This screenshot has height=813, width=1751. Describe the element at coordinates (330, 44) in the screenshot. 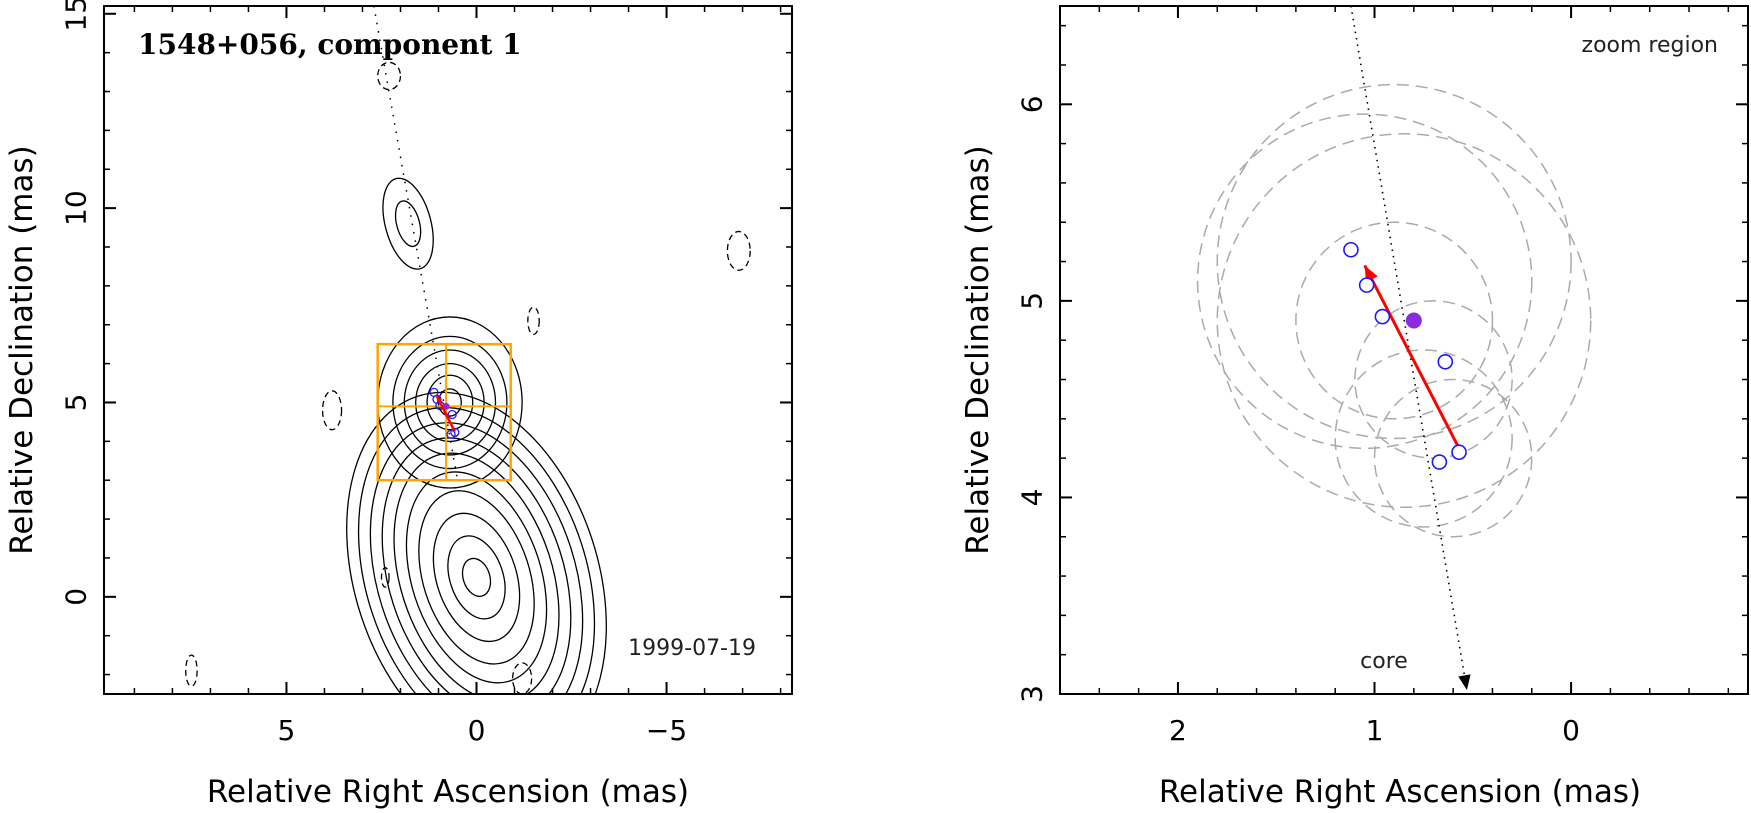

I see `left-title: 1548+056, component 1` at that location.